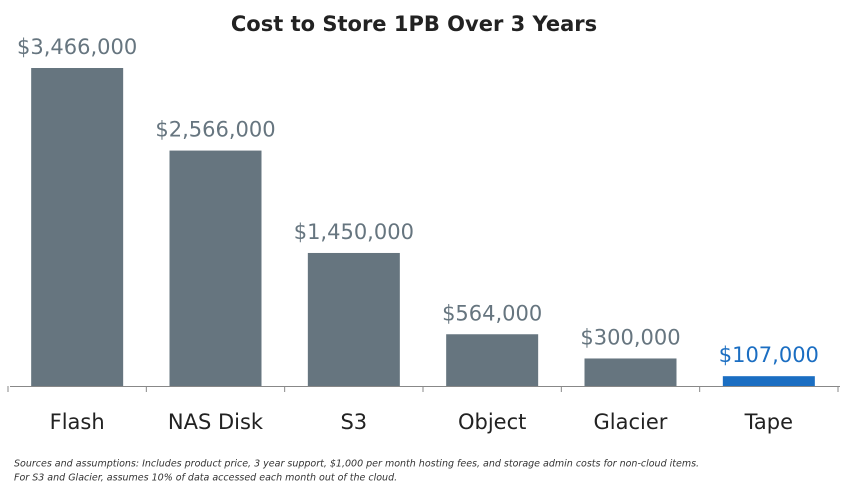 This screenshot has height=490, width=850. What do you see at coordinates (414, 24) in the screenshot?
I see `chart-title: Cost to Store 1PB Over 3 Years` at bounding box center [414, 24].